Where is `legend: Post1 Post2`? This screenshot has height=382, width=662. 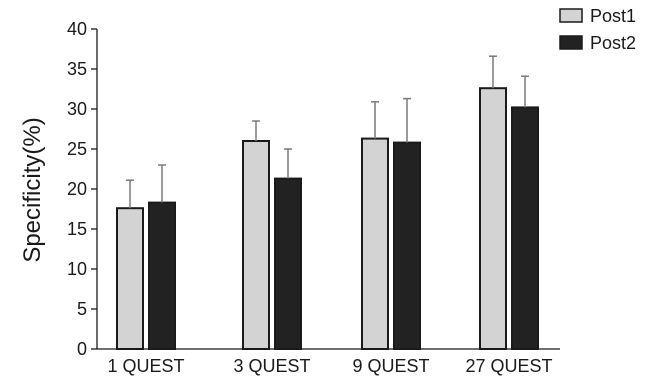 legend: Post1 Post2 is located at coordinates (597, 29).